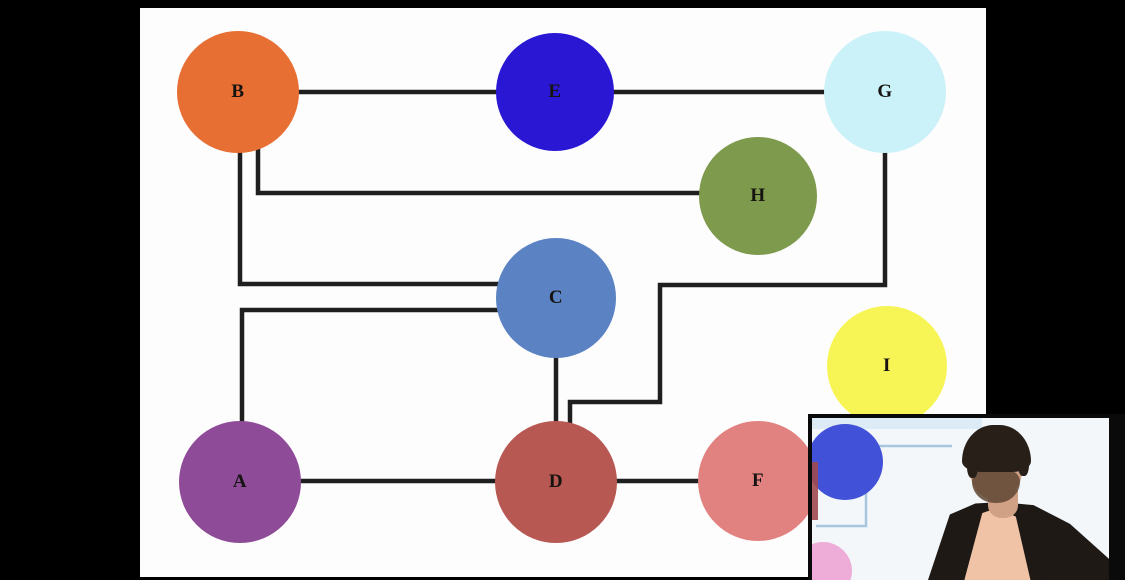 This screenshot has width=1125, height=580. Describe the element at coordinates (1023, 462) in the screenshot. I see `speaker-hair-right` at that location.